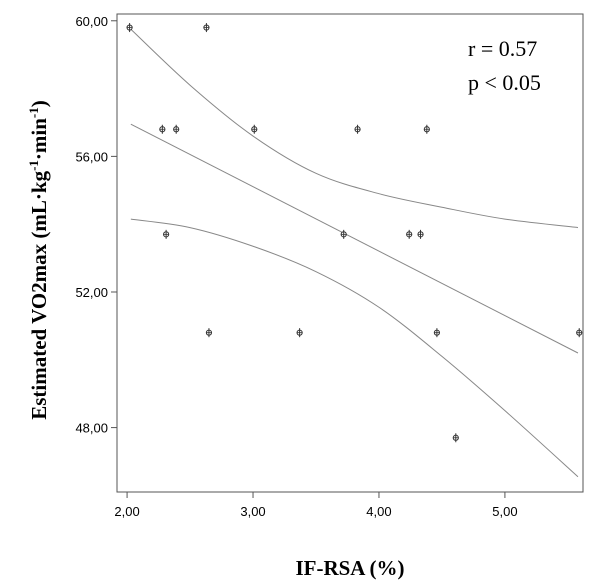 This screenshot has width=593, height=585. Describe the element at coordinates (502, 48) in the screenshot. I see `stat-r: r = 0.57` at that location.